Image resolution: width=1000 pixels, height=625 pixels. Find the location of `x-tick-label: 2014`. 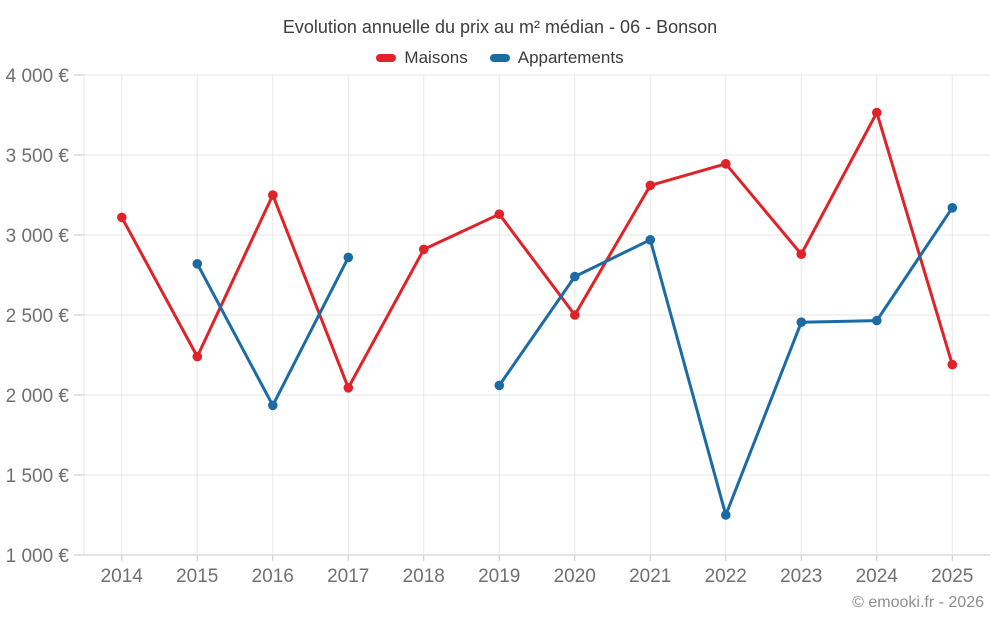

x-tick-label: 2014 is located at coordinates (122, 576).